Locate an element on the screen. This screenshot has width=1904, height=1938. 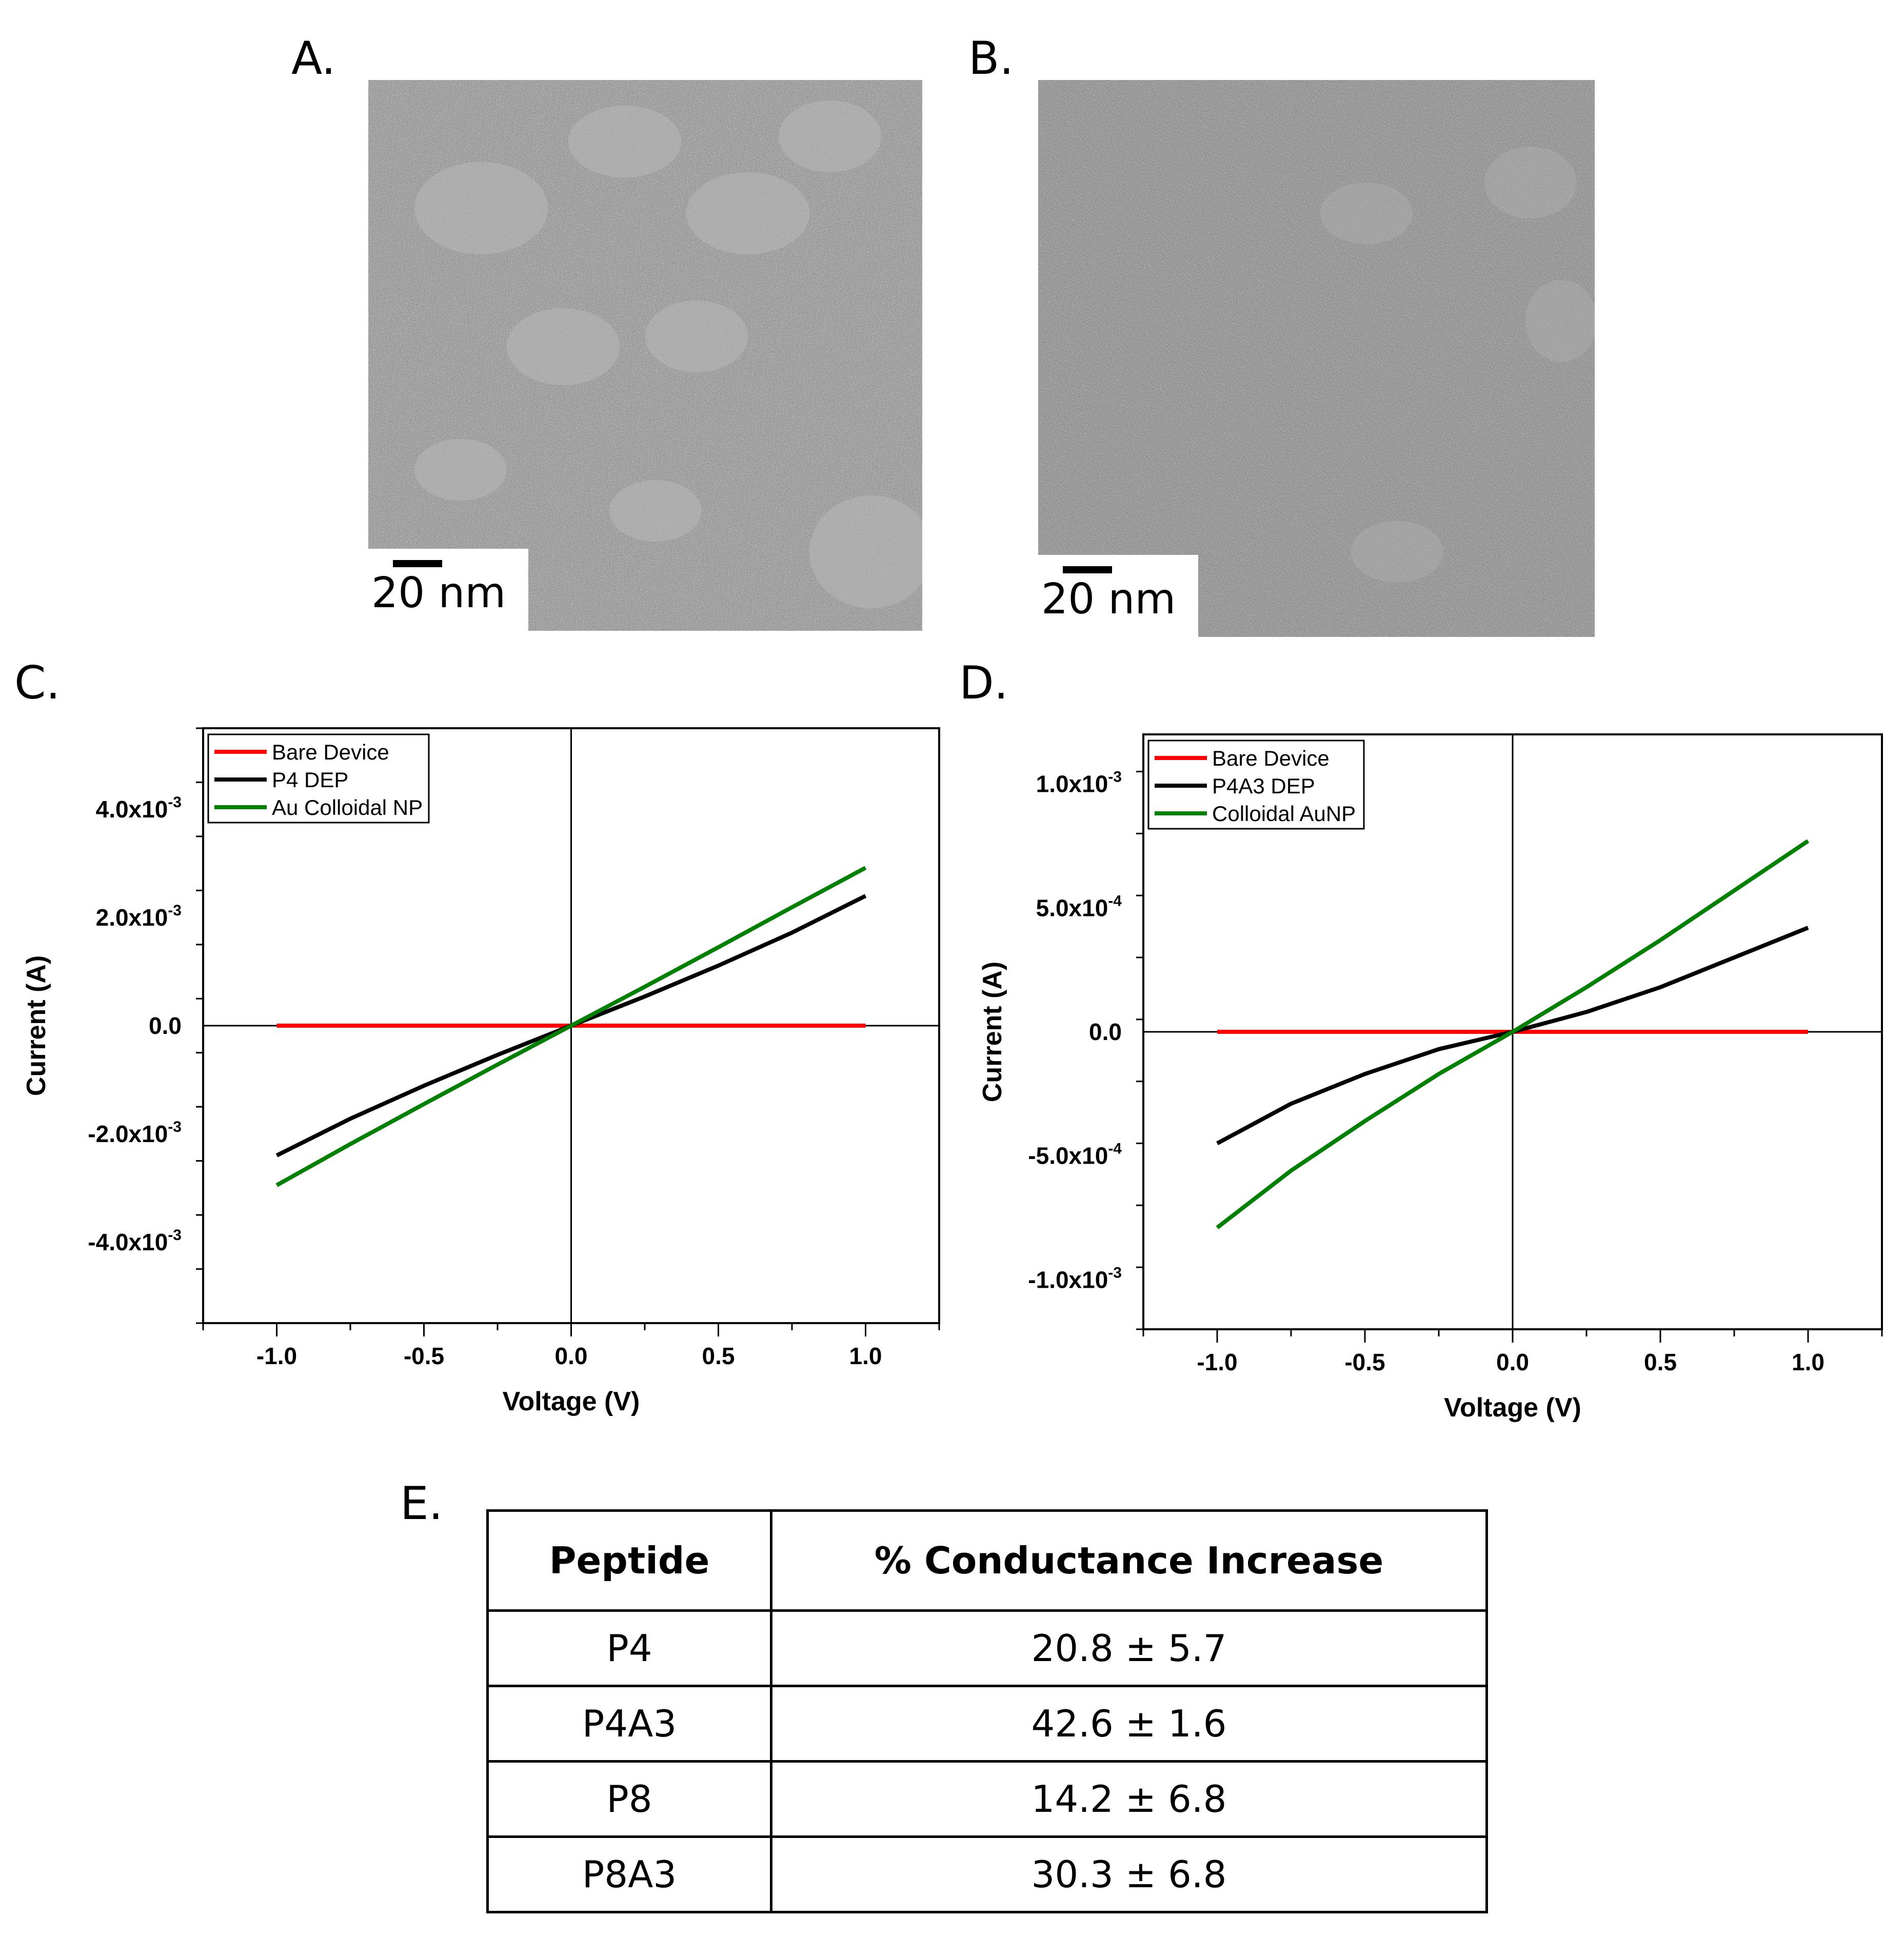
cell-conductance: 14.2 ± 6.8 is located at coordinates (1129, 1799).